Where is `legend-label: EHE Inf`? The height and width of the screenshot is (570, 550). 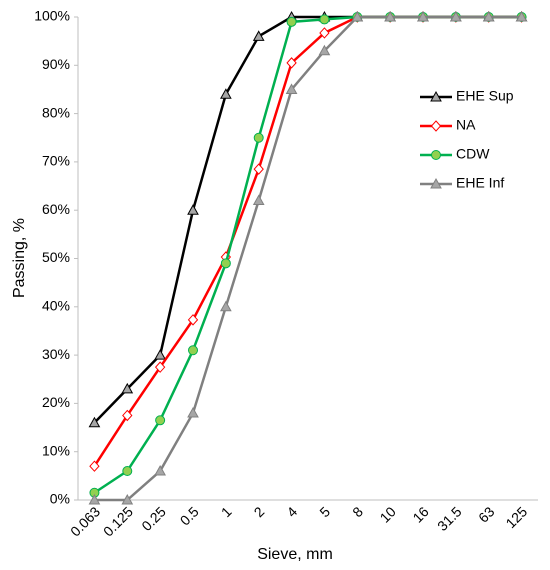 legend-label: EHE Inf is located at coordinates (480, 183).